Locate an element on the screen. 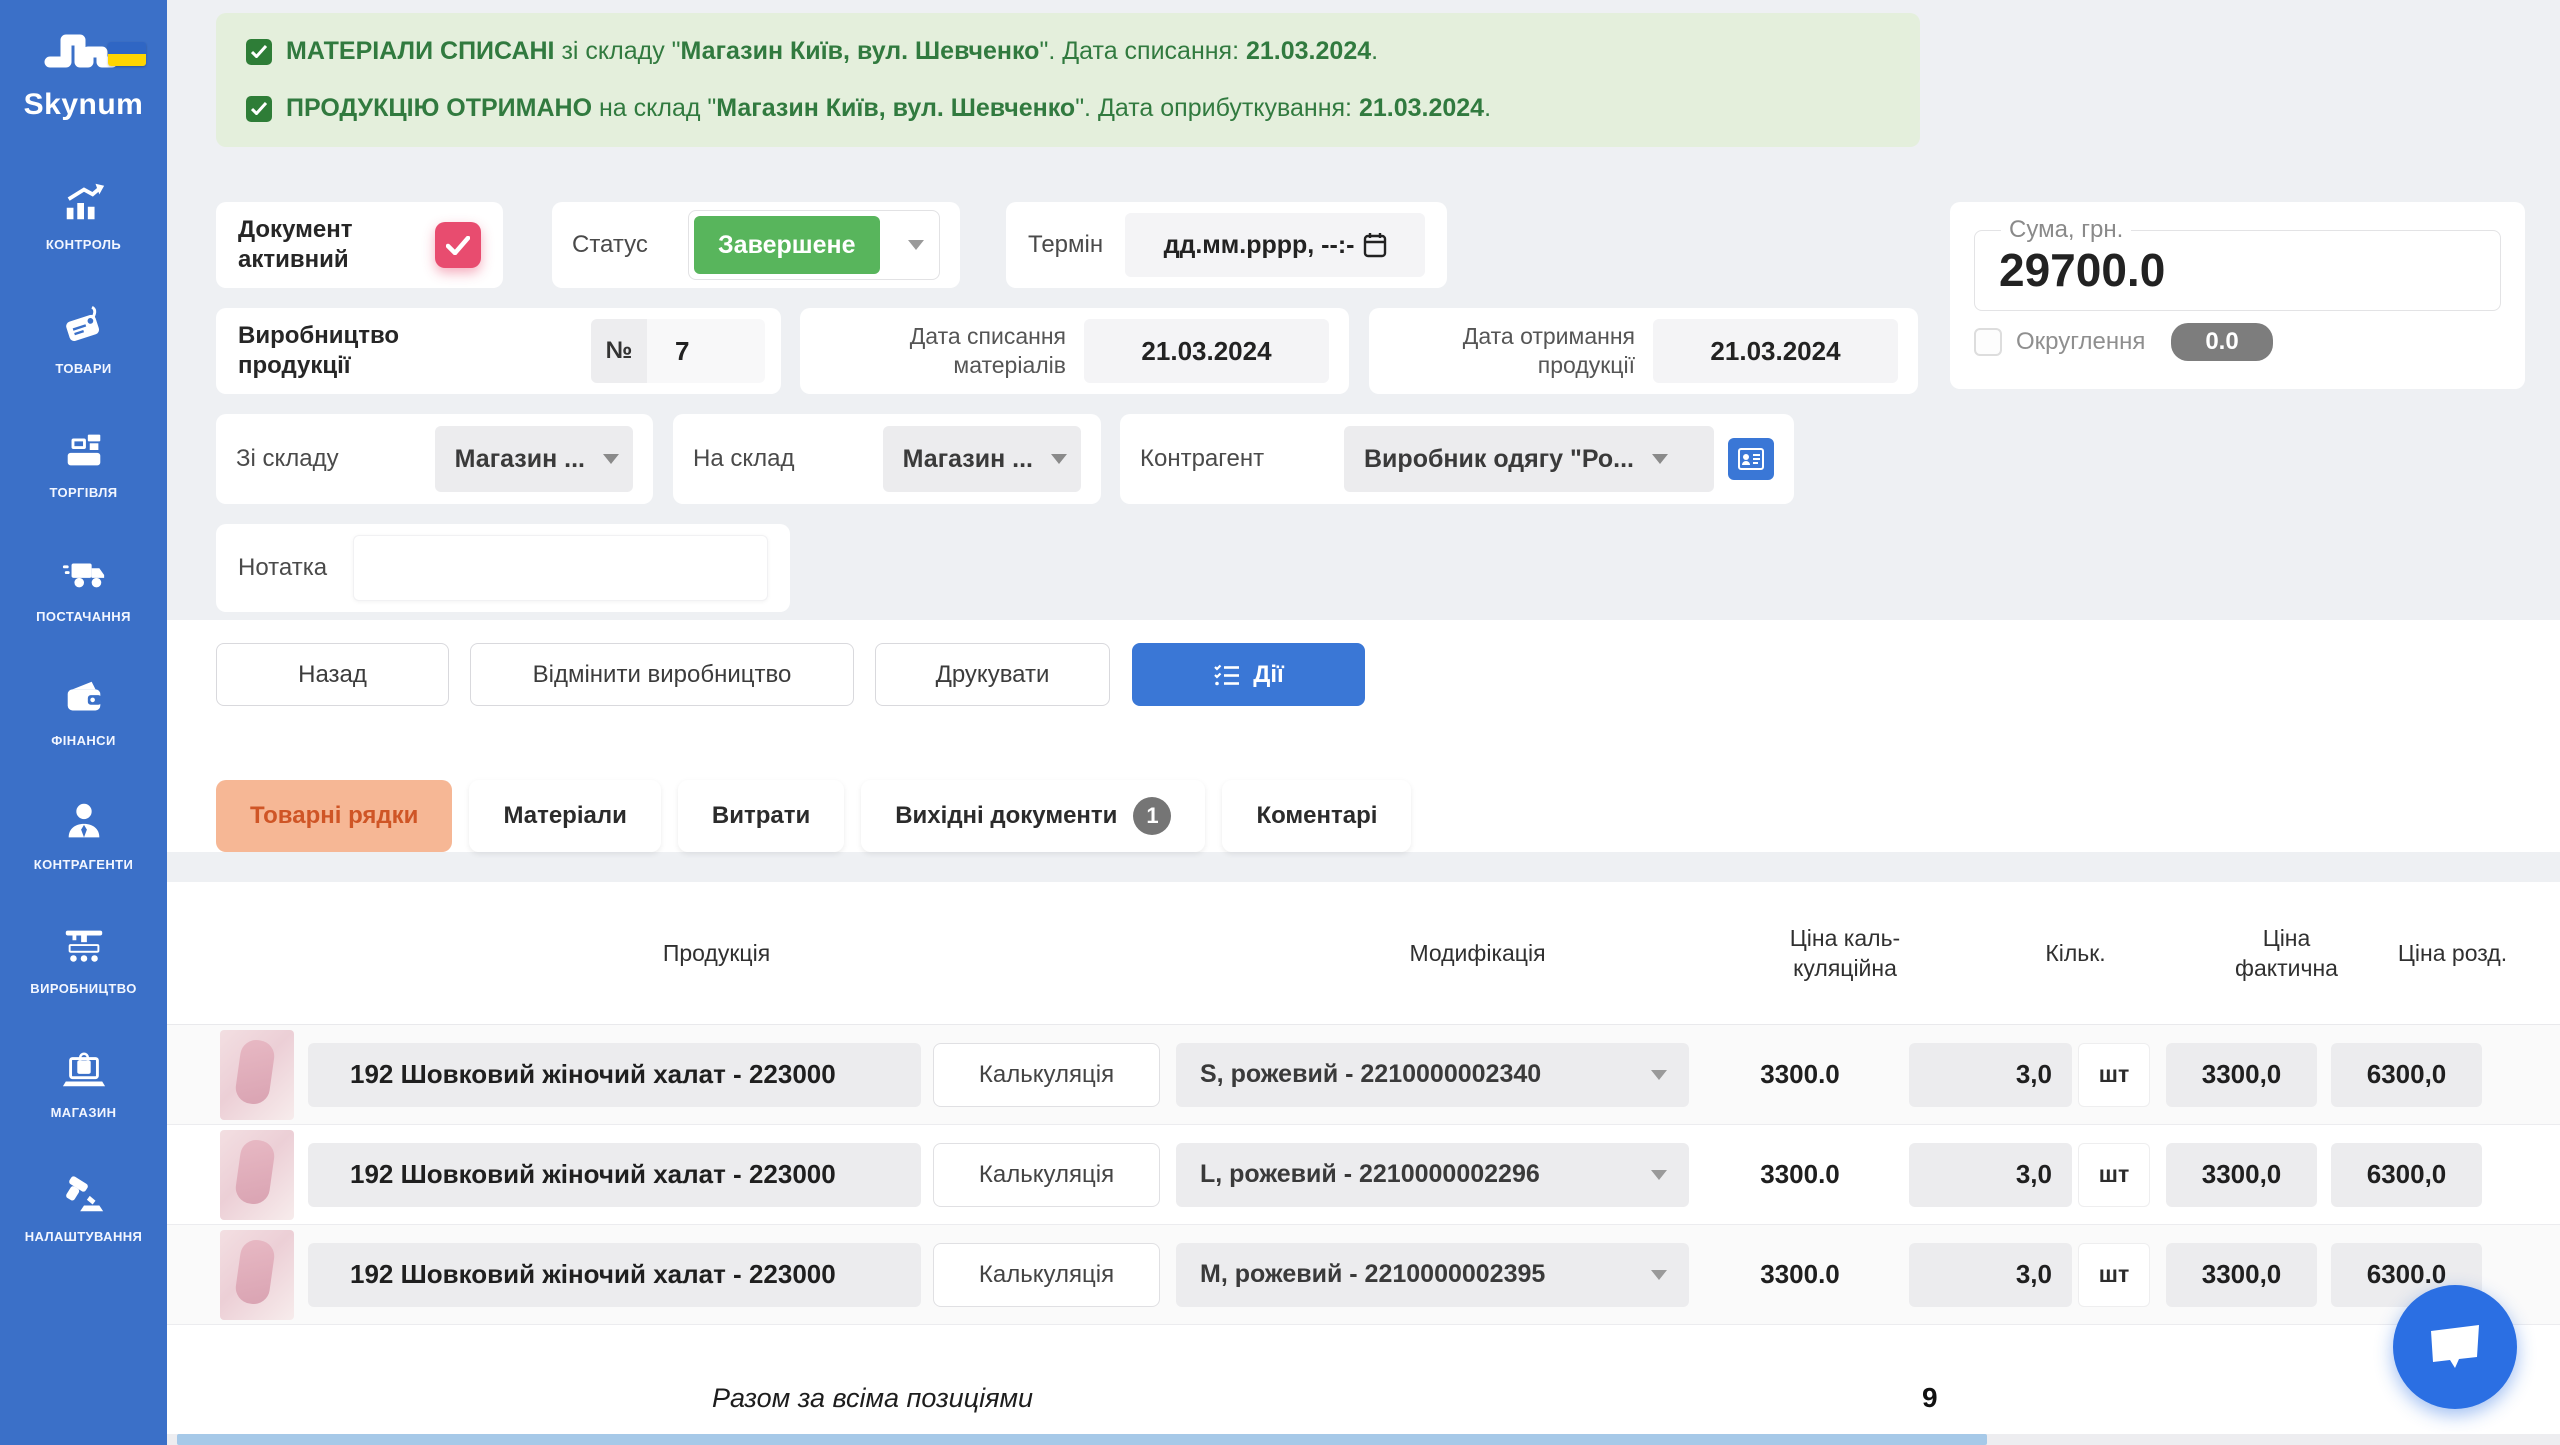 This screenshot has height=1445, width=2560. tab-product-rows: Товарні рядки is located at coordinates (334, 816).